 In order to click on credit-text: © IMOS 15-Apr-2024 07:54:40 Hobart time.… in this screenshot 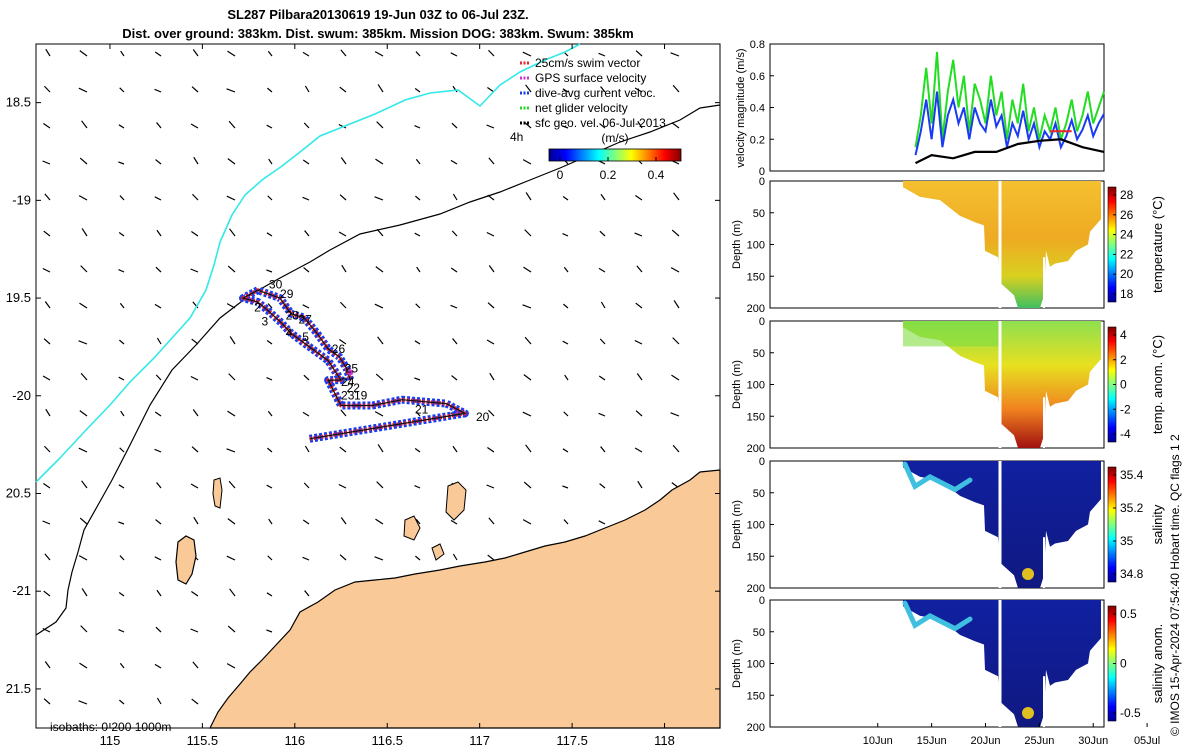, I will do `click(1175, 585)`.